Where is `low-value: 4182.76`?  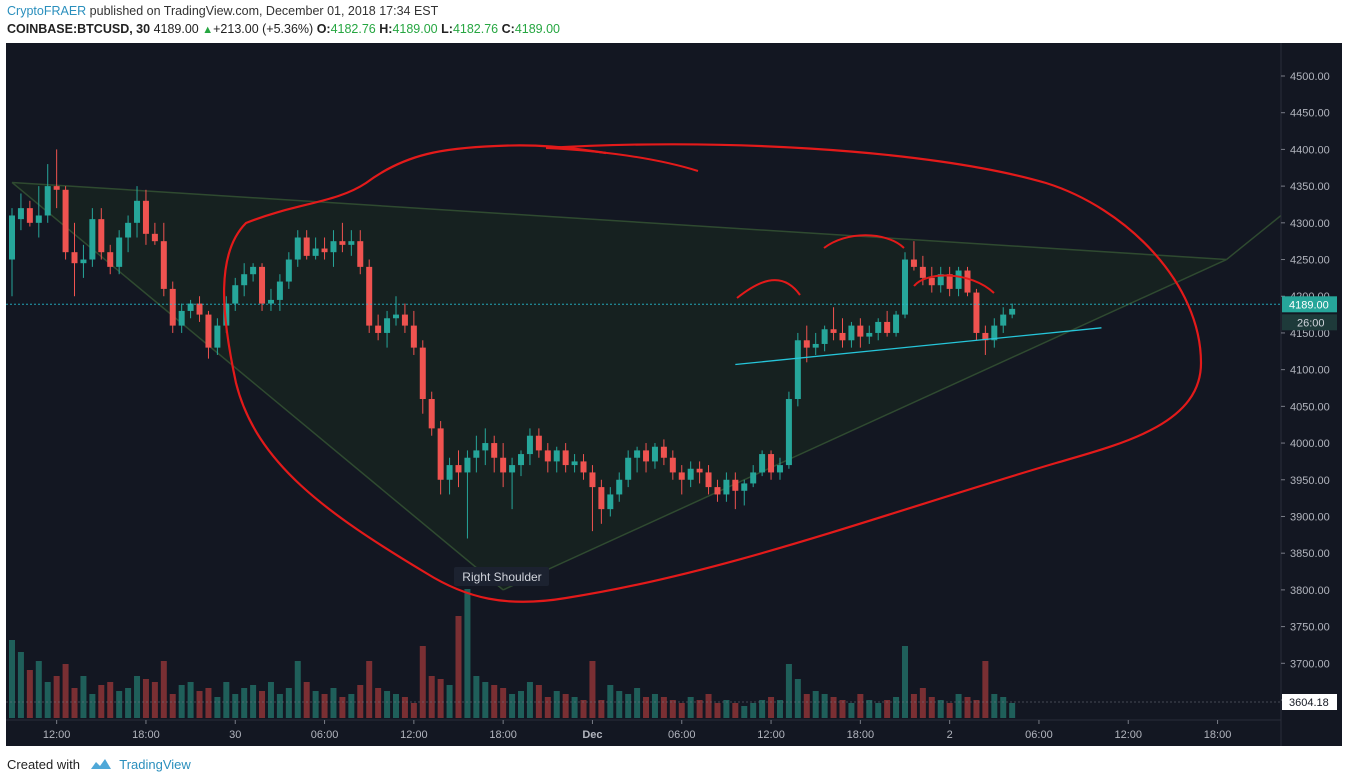 low-value: 4182.76 is located at coordinates (475, 29).